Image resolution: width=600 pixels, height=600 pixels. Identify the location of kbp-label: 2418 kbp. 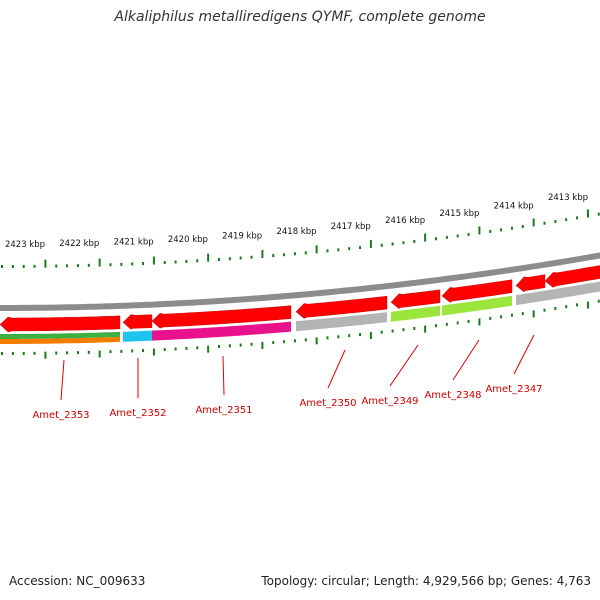
(296, 232).